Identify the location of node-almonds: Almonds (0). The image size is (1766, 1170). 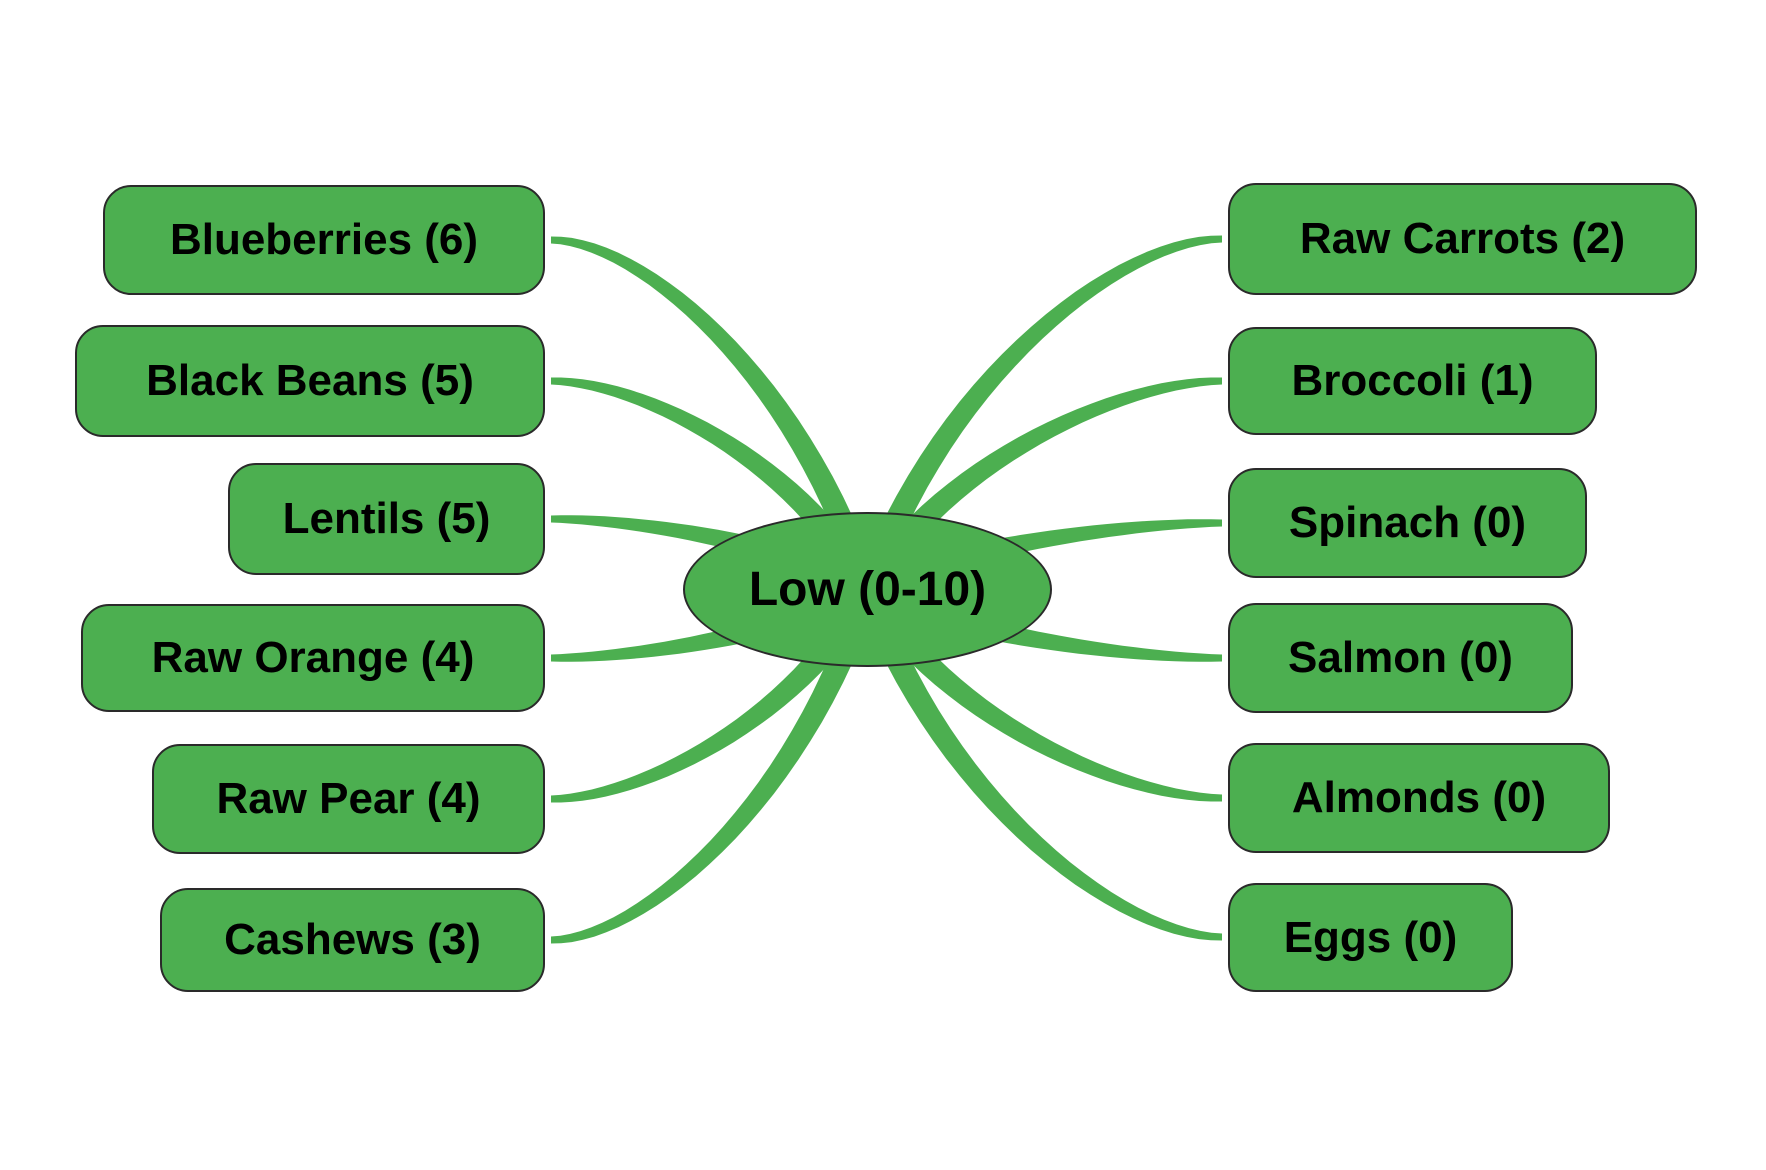
(1419, 798).